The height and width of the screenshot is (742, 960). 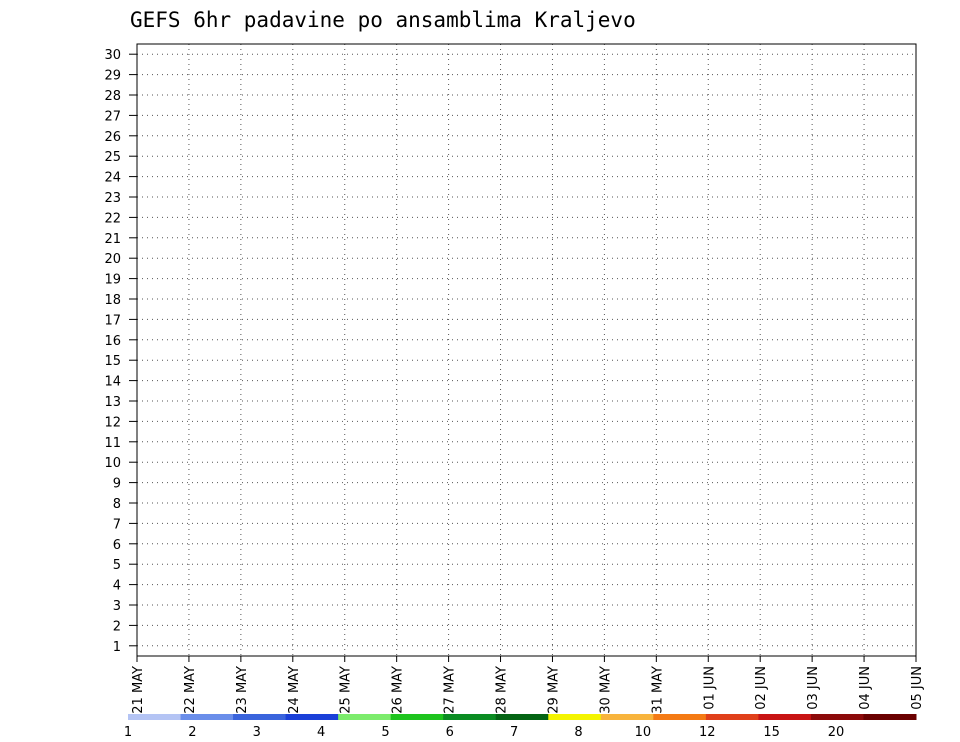 What do you see at coordinates (117, 524) in the screenshot?
I see `y-tick-label: 7` at bounding box center [117, 524].